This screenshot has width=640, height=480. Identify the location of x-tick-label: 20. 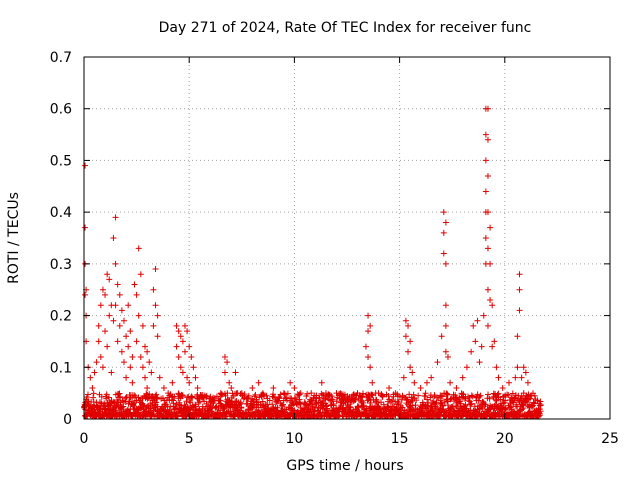
(505, 439).